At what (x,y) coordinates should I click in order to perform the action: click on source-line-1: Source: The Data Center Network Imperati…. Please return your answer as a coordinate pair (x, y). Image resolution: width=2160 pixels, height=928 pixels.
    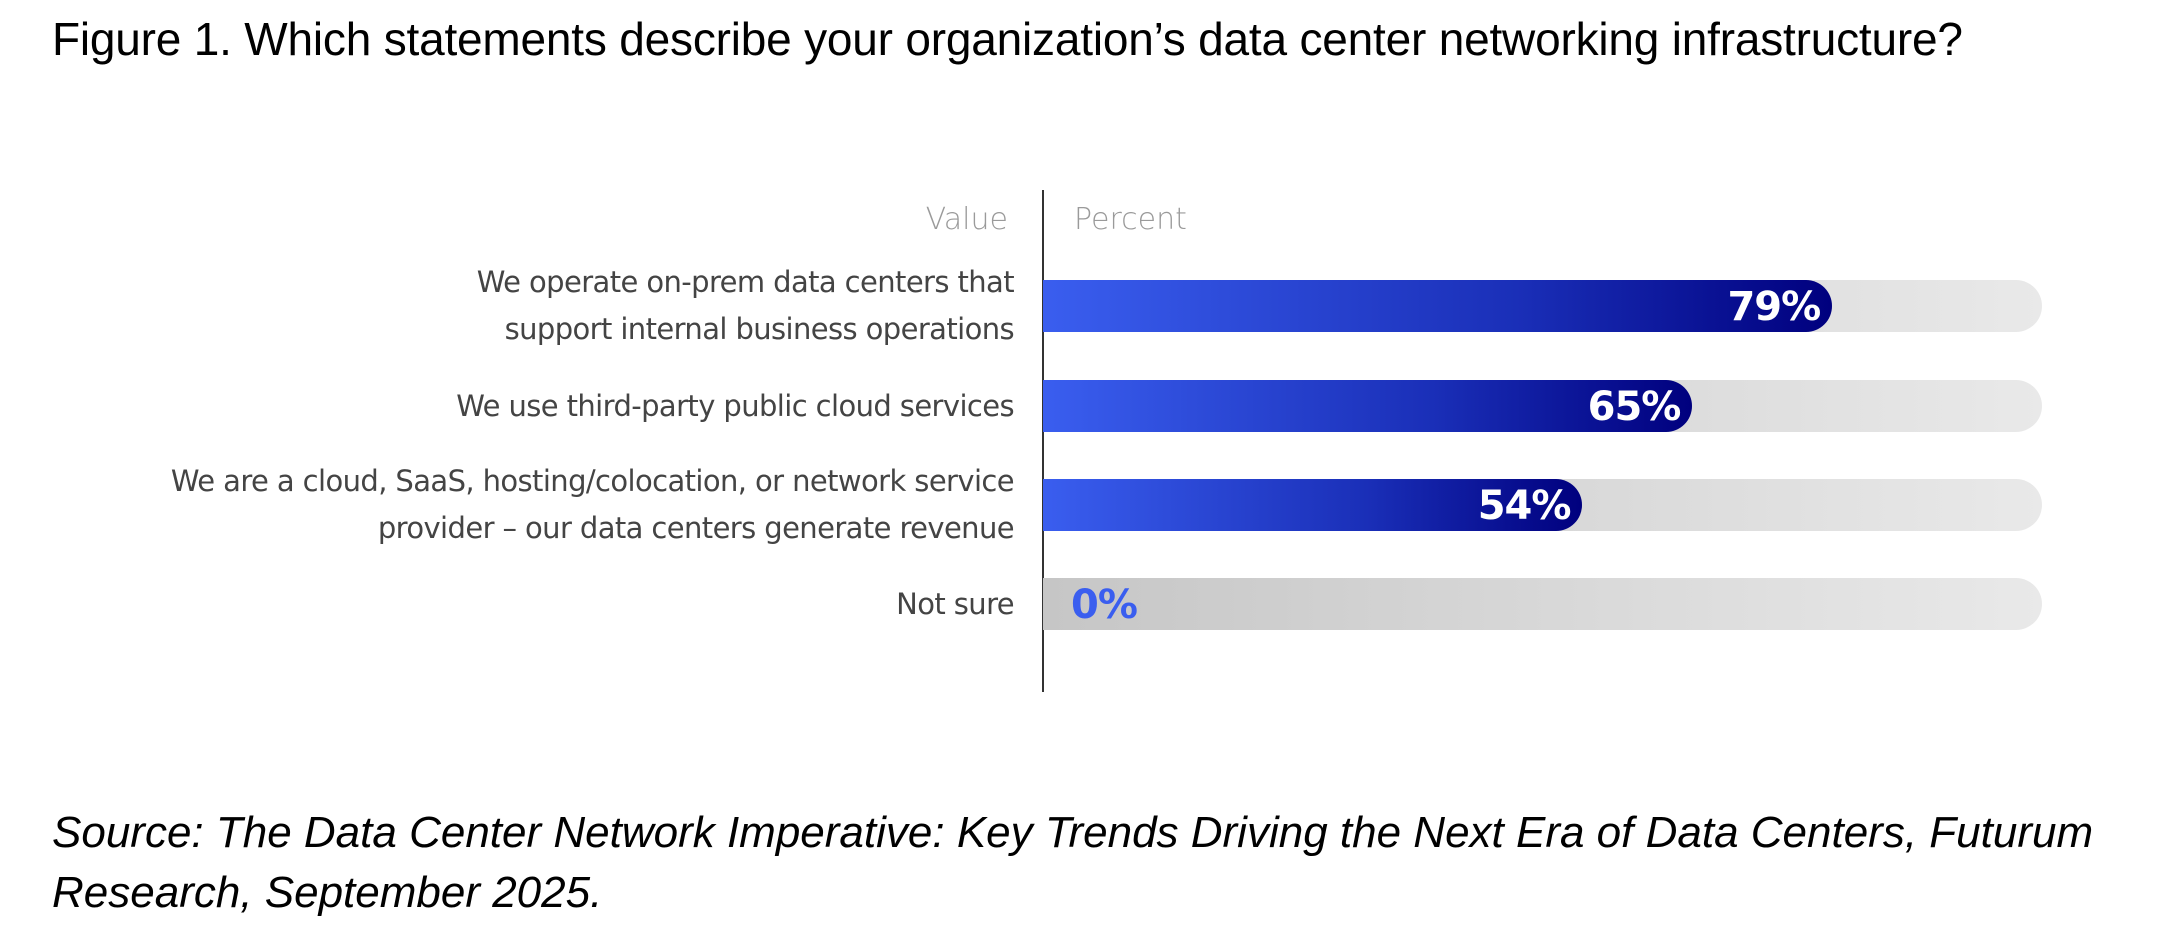
    Looking at the image, I should click on (1073, 832).